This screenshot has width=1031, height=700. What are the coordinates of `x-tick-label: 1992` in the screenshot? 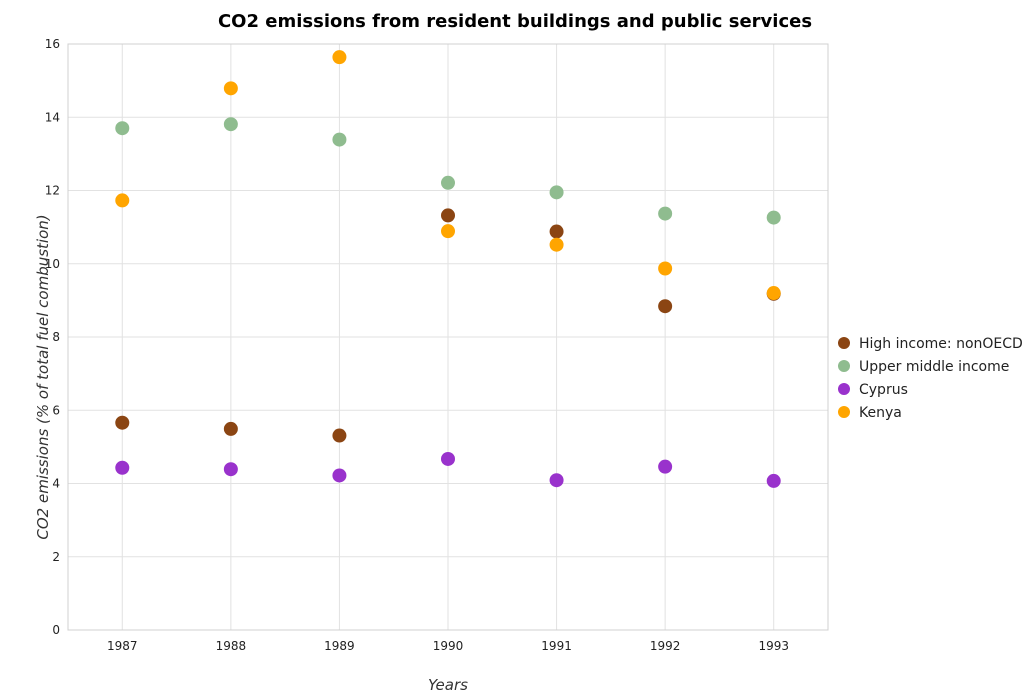 It's located at (665, 646).